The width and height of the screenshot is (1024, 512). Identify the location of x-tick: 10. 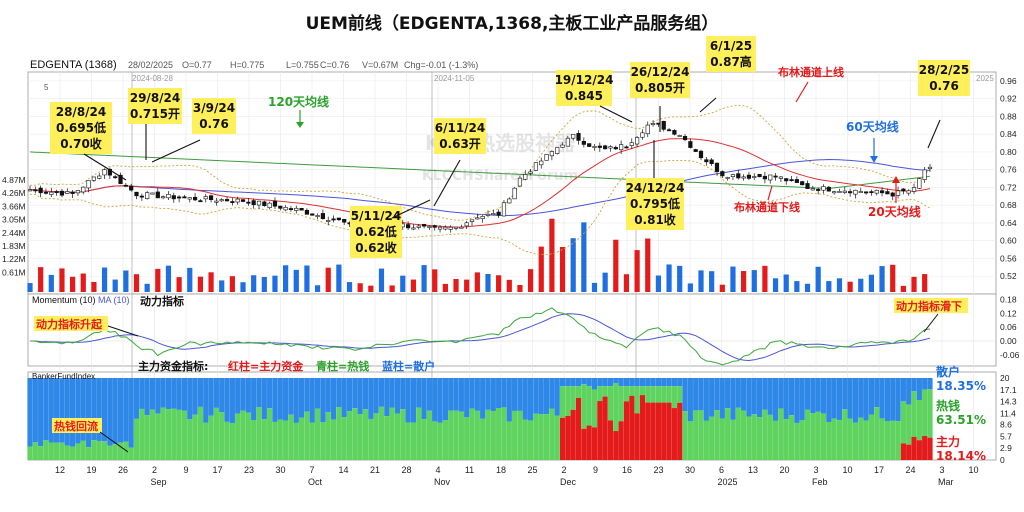
(973, 470).